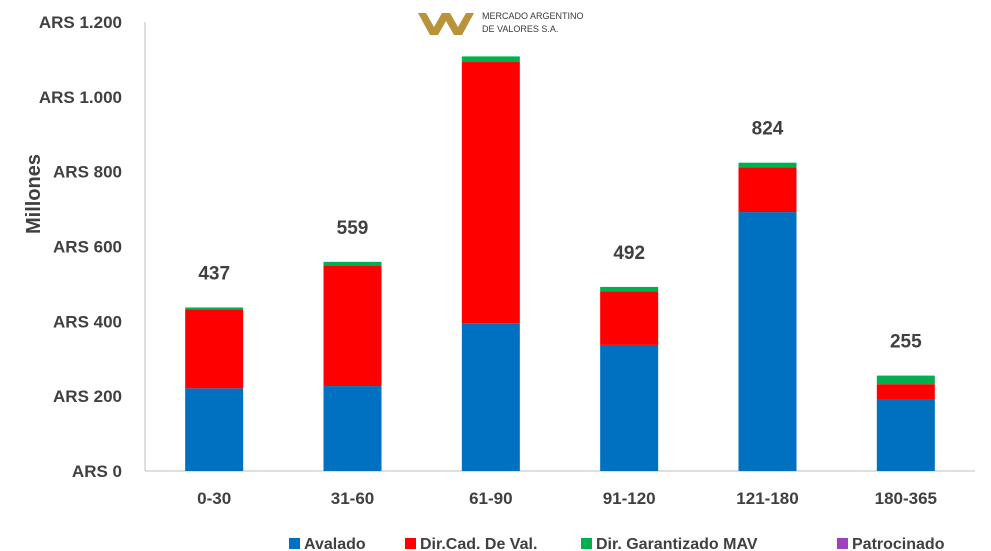 The height and width of the screenshot is (551, 991). I want to click on y-tick-label: ARS 1.200, so click(80, 22).